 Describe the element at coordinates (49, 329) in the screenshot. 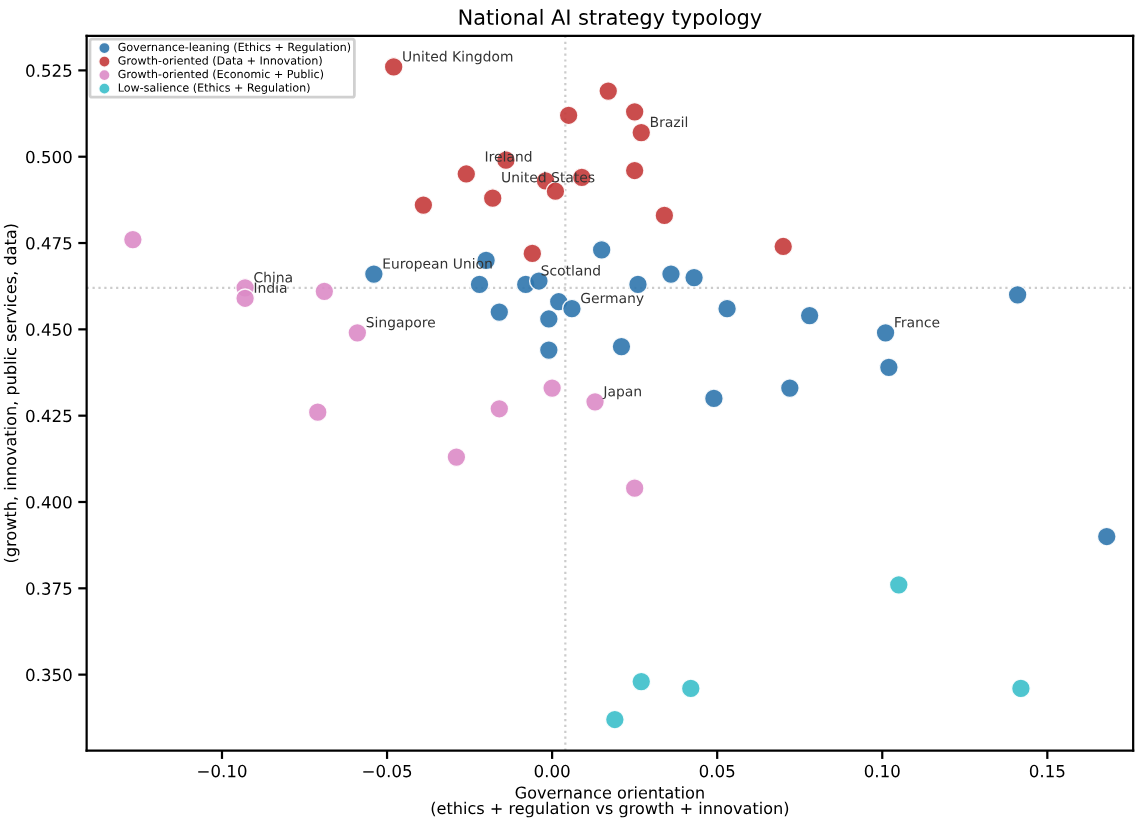

I see `y-tick-label: 0.450` at that location.